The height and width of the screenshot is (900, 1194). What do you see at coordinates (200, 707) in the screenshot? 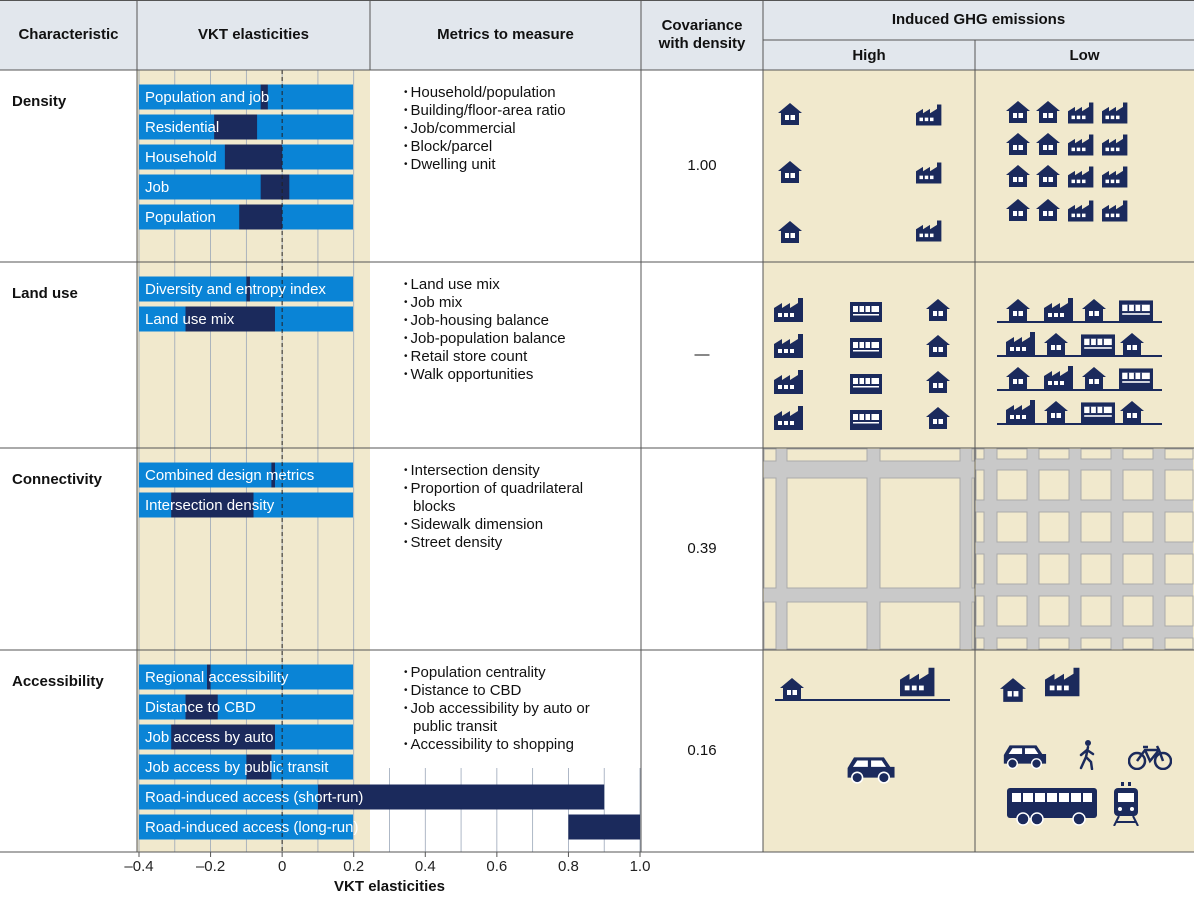
I see `bar-label: Distance to CBD` at bounding box center [200, 707].